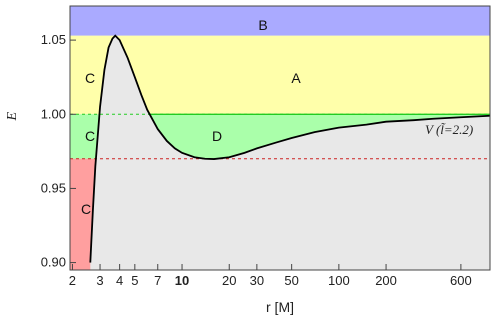 This screenshot has height=327, width=496. Describe the element at coordinates (449, 129) in the screenshot. I see `curve-label: V (l̃=2.2)` at that location.